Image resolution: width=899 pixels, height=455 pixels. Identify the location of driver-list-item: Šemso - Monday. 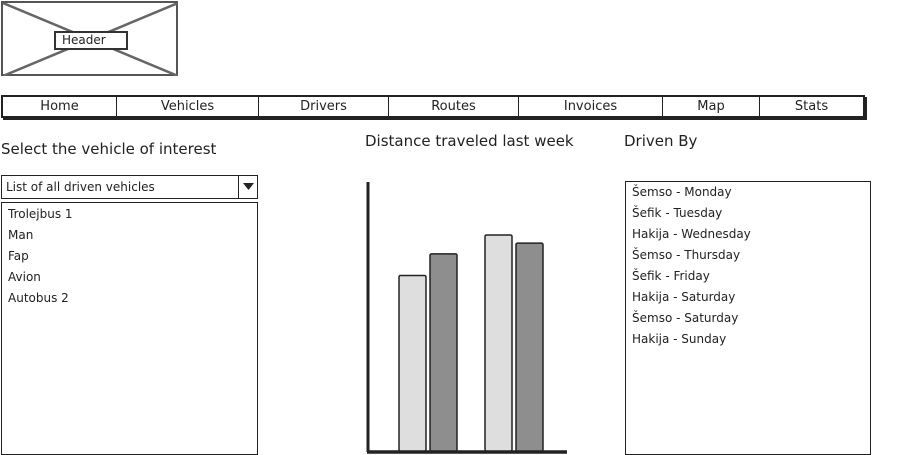
(682, 192).